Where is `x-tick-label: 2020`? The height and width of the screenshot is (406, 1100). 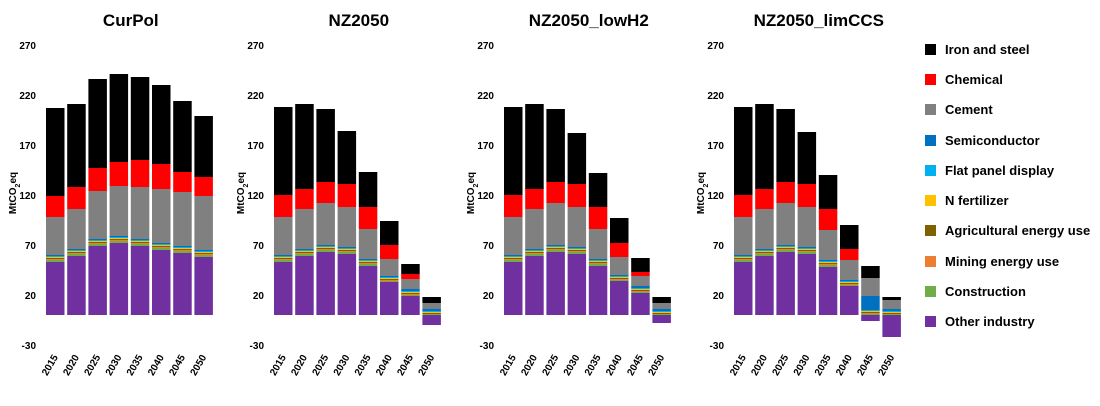 x-tick-label: 2020 is located at coordinates (529, 365).